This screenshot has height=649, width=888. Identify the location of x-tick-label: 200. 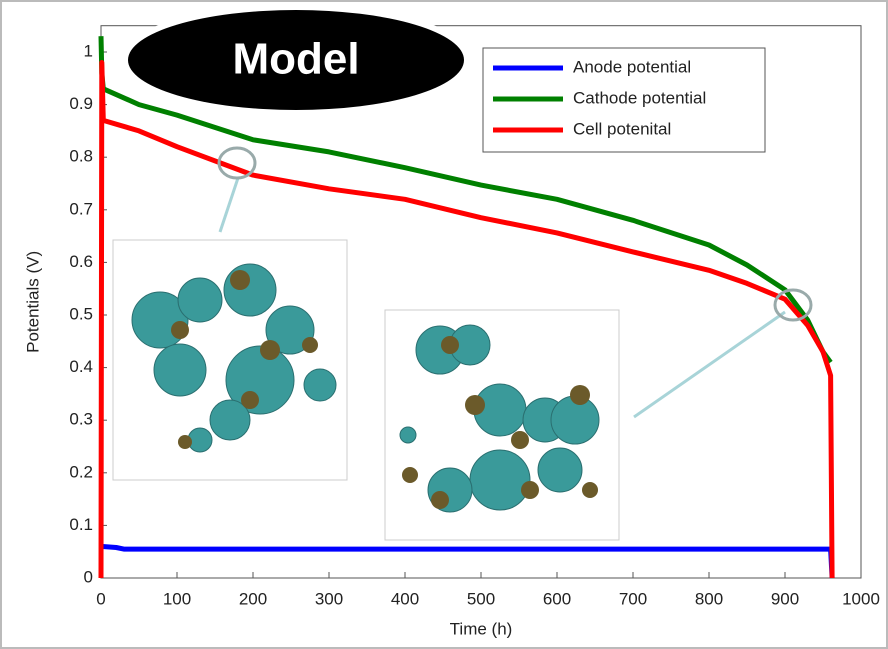
(253, 598).